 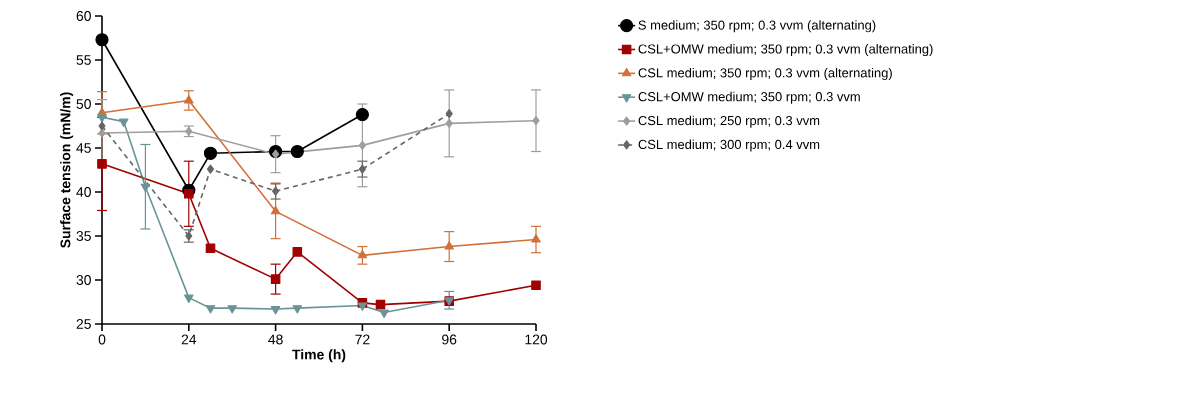 What do you see at coordinates (102, 339) in the screenshot?
I see `x-tick-label: 0` at bounding box center [102, 339].